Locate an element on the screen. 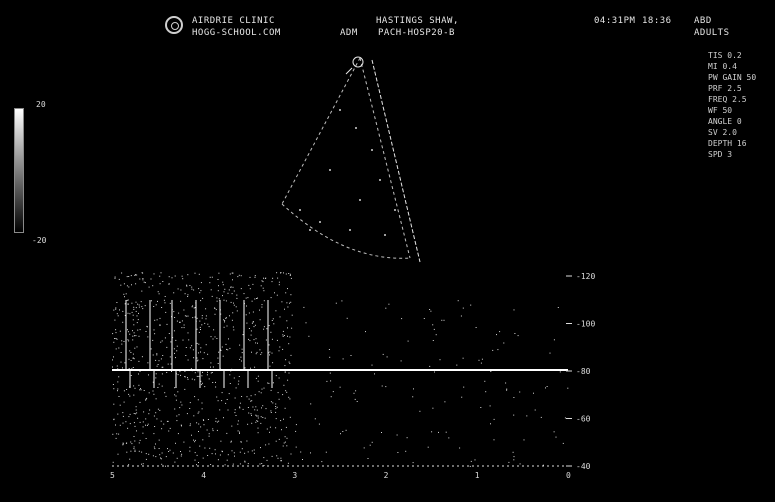  time-tick-label: 4 is located at coordinates (203, 475).